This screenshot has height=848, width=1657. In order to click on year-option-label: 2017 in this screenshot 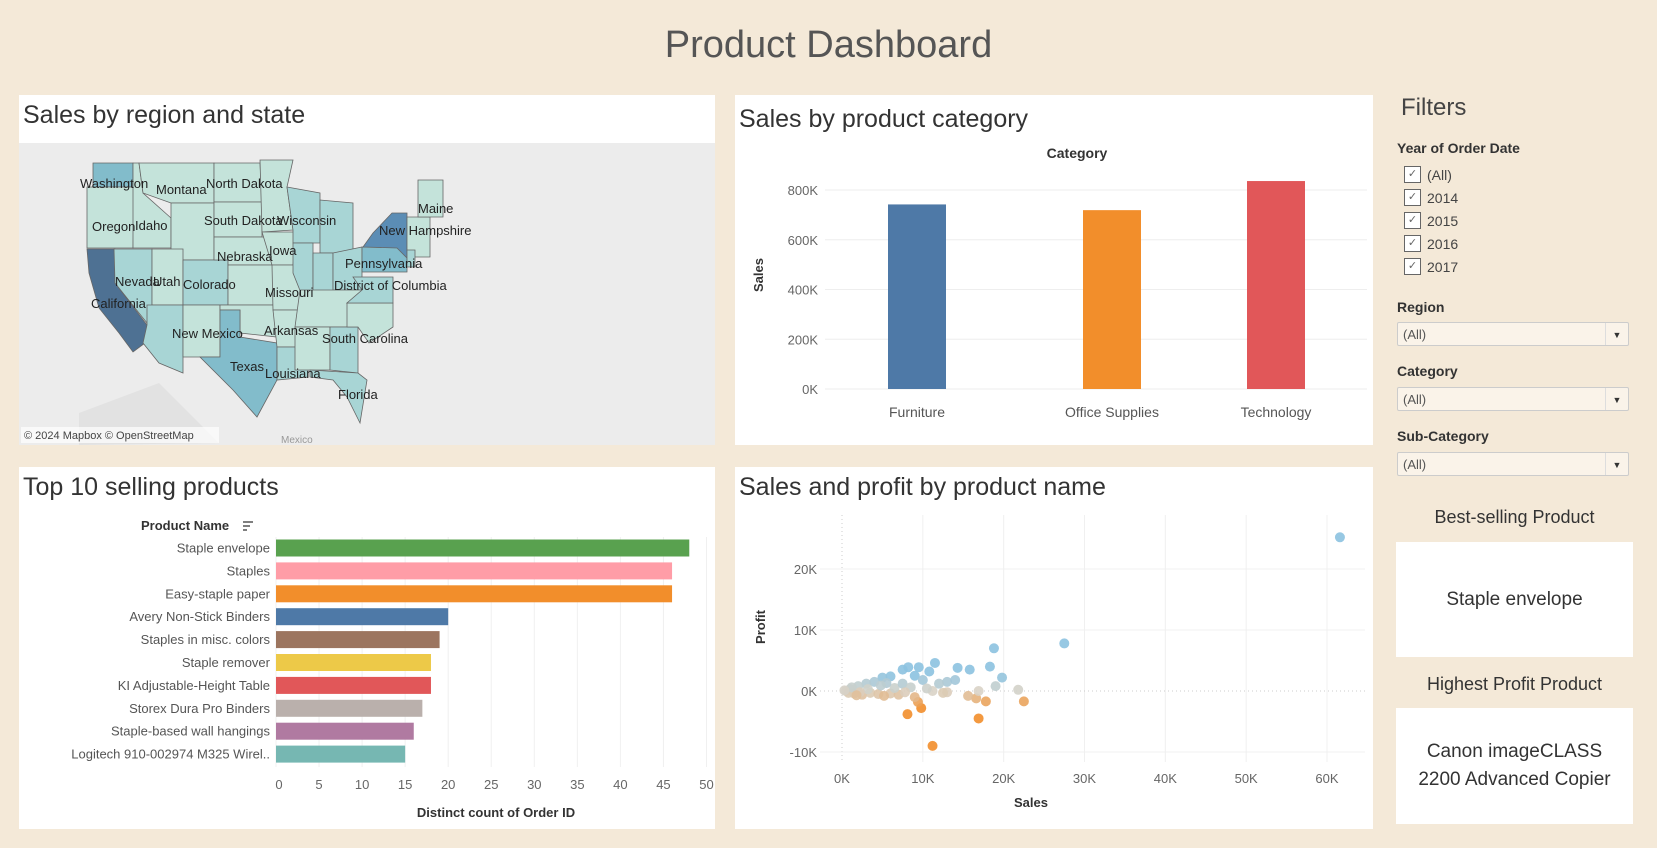, I will do `click(1443, 266)`.